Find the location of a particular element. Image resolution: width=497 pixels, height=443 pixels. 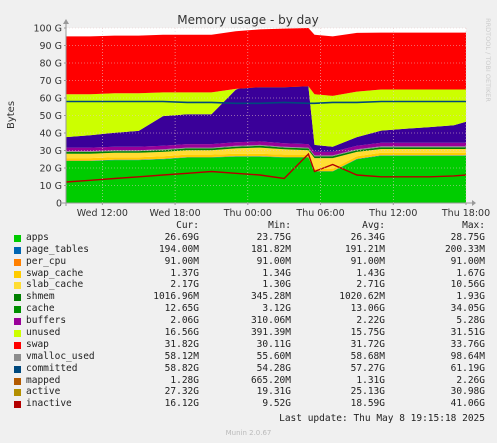

legend-min: 181.82M is located at coordinates (270, 249).